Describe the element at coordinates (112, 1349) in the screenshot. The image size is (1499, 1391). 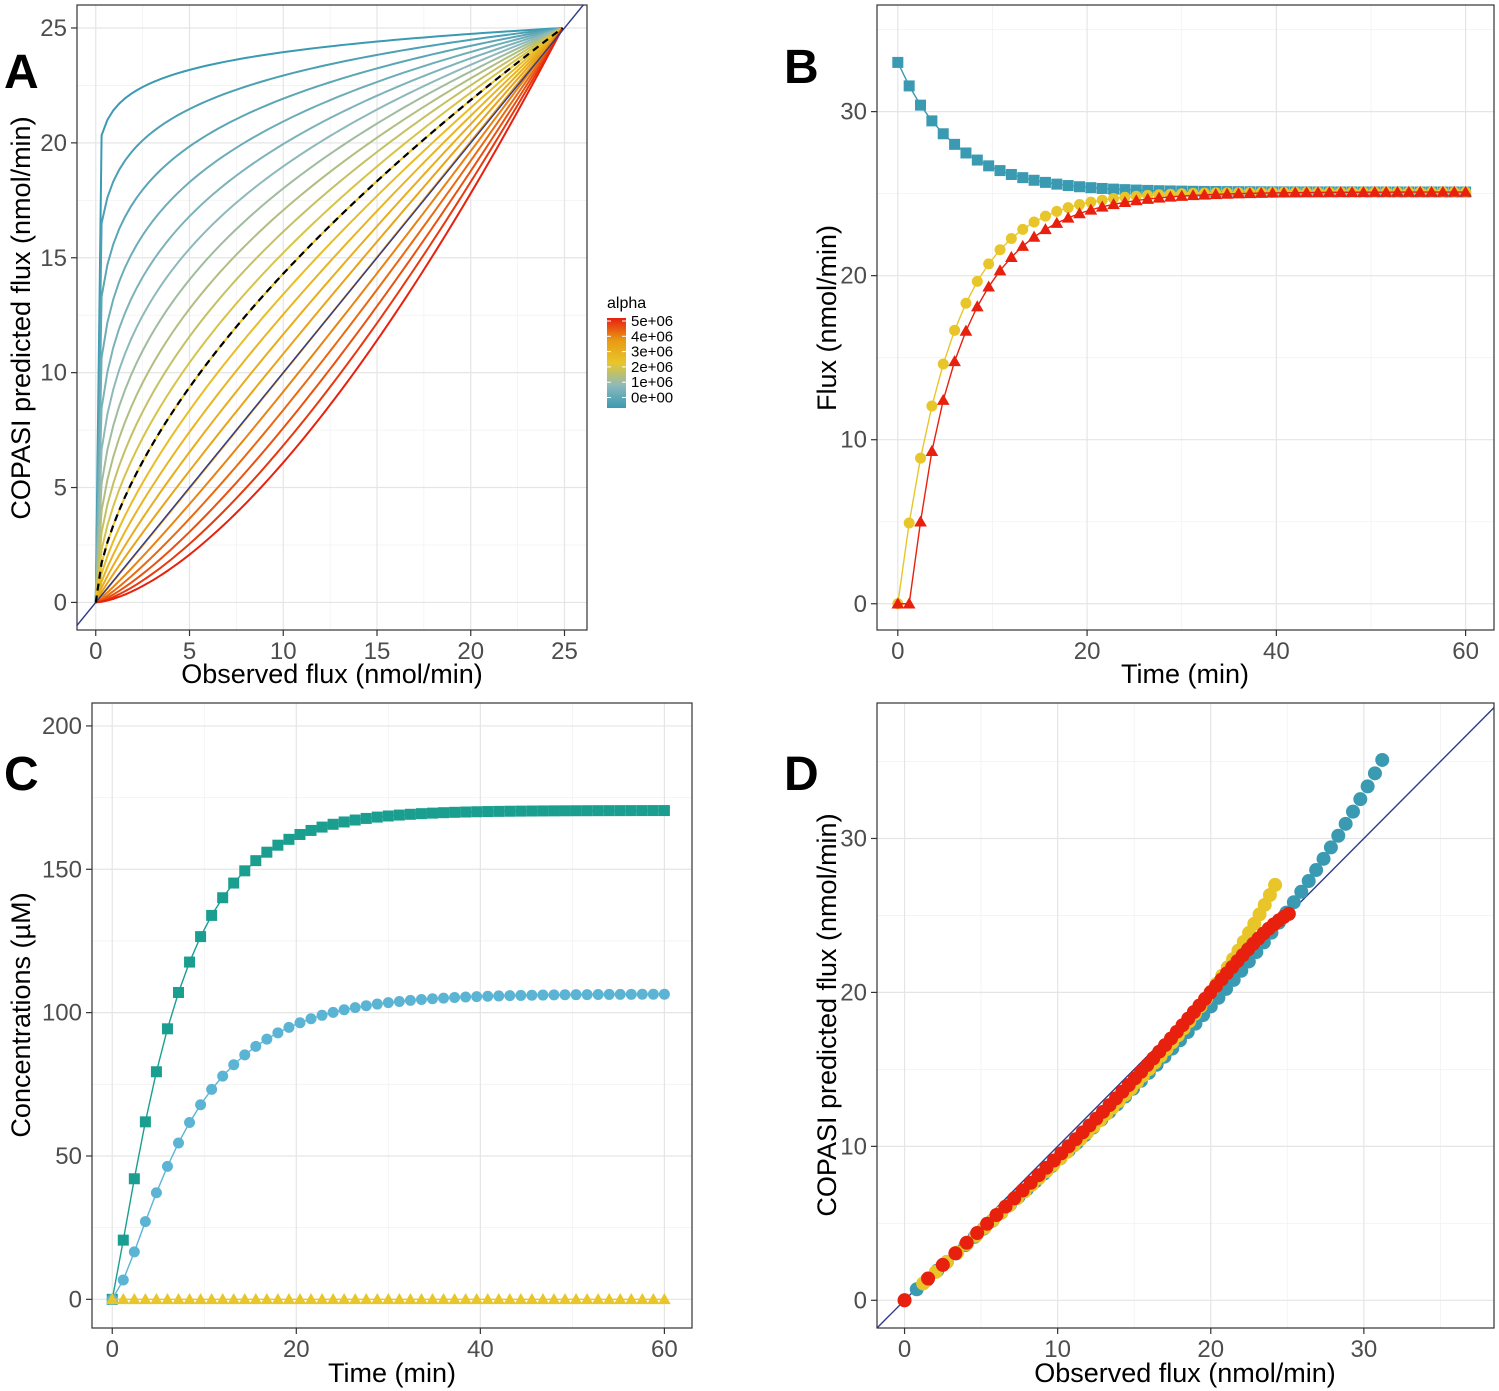
I see `x-tick-label: 0` at that location.